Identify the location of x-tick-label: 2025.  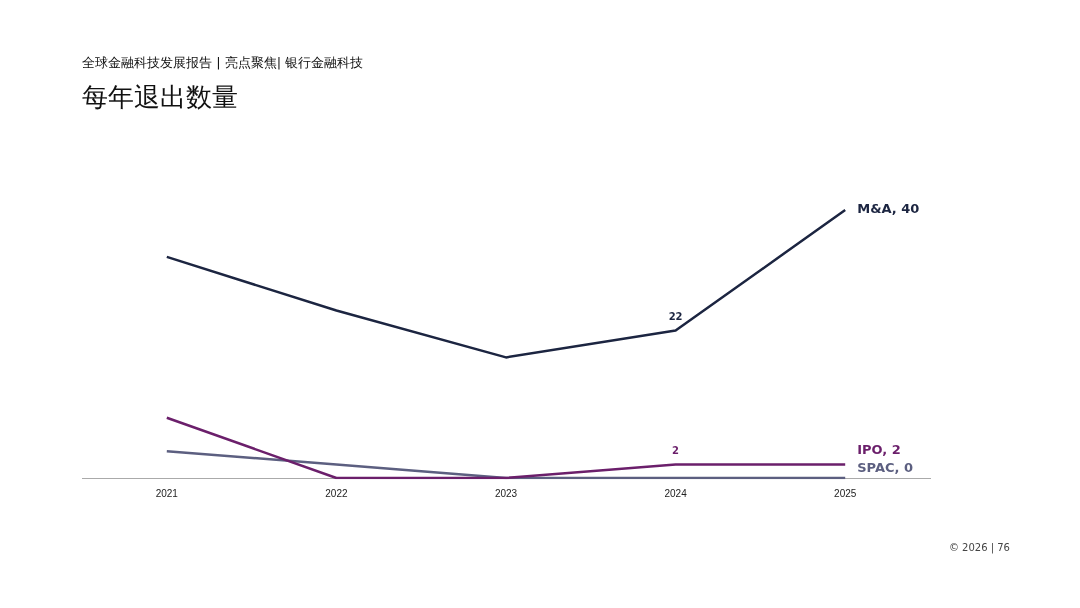
(845, 493).